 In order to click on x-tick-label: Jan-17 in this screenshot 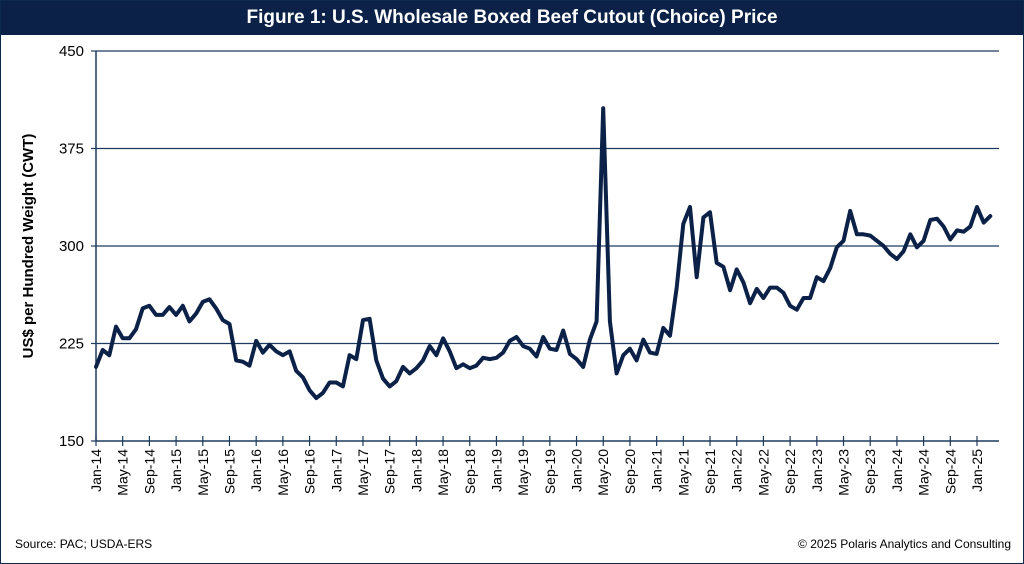, I will do `click(336, 470)`.